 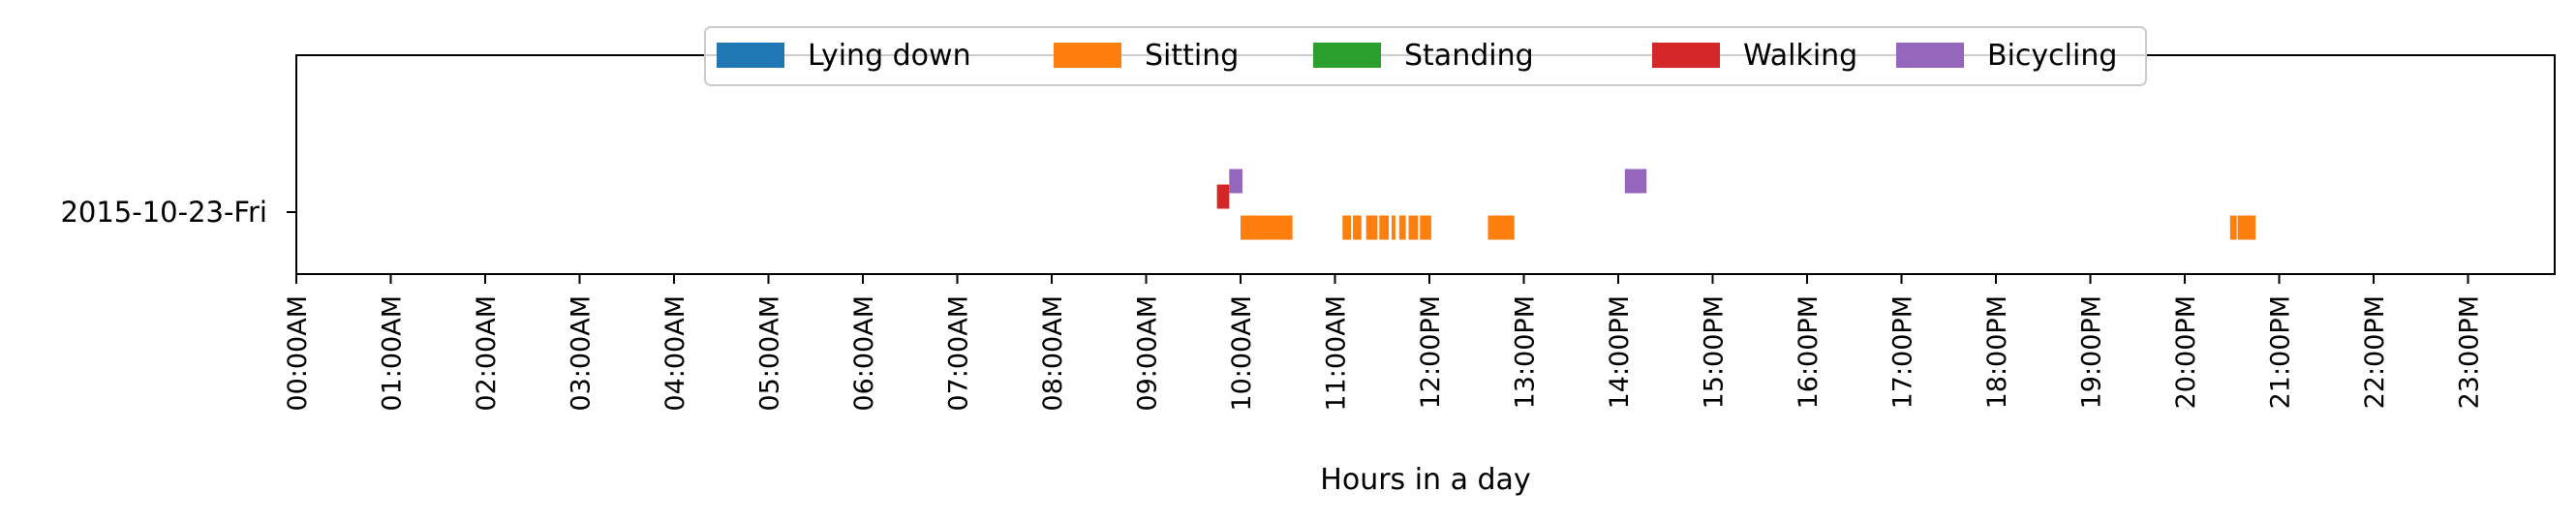 What do you see at coordinates (2375, 352) in the screenshot?
I see `x-tick-label: 22:00PM` at bounding box center [2375, 352].